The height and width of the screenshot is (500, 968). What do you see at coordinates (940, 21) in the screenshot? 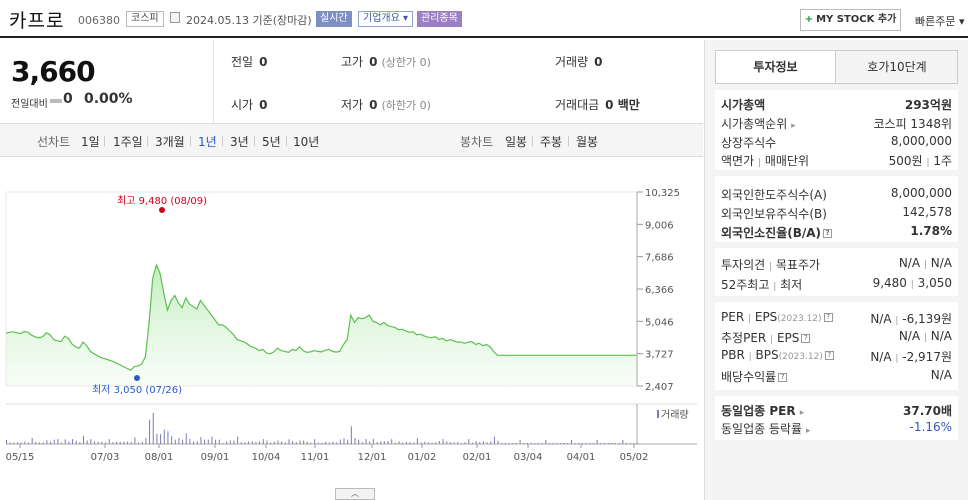
I see `quick-order-button: 빠른주문 ▾` at bounding box center [940, 21].